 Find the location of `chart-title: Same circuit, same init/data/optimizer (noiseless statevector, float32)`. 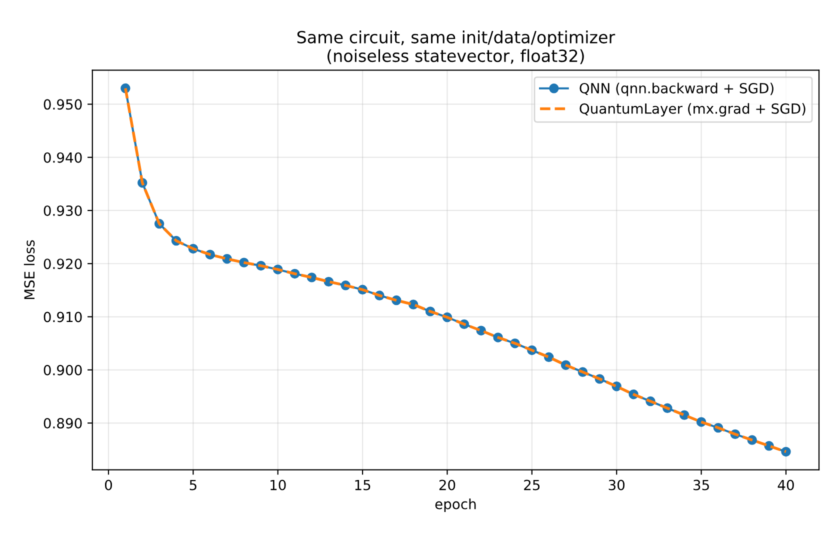

chart-title: Same circuit, same init/data/optimizer (noiseless statevector, float32) is located at coordinates (456, 47).